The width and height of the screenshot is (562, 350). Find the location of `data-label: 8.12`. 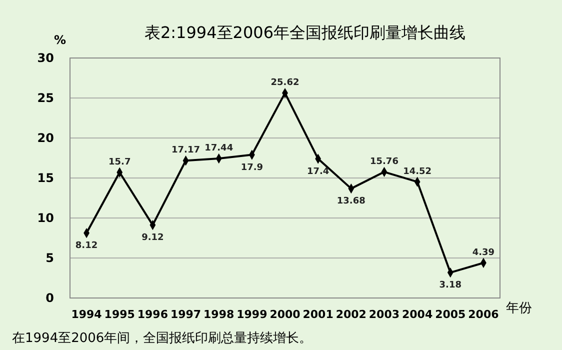

data-label: 8.12 is located at coordinates (86, 246).